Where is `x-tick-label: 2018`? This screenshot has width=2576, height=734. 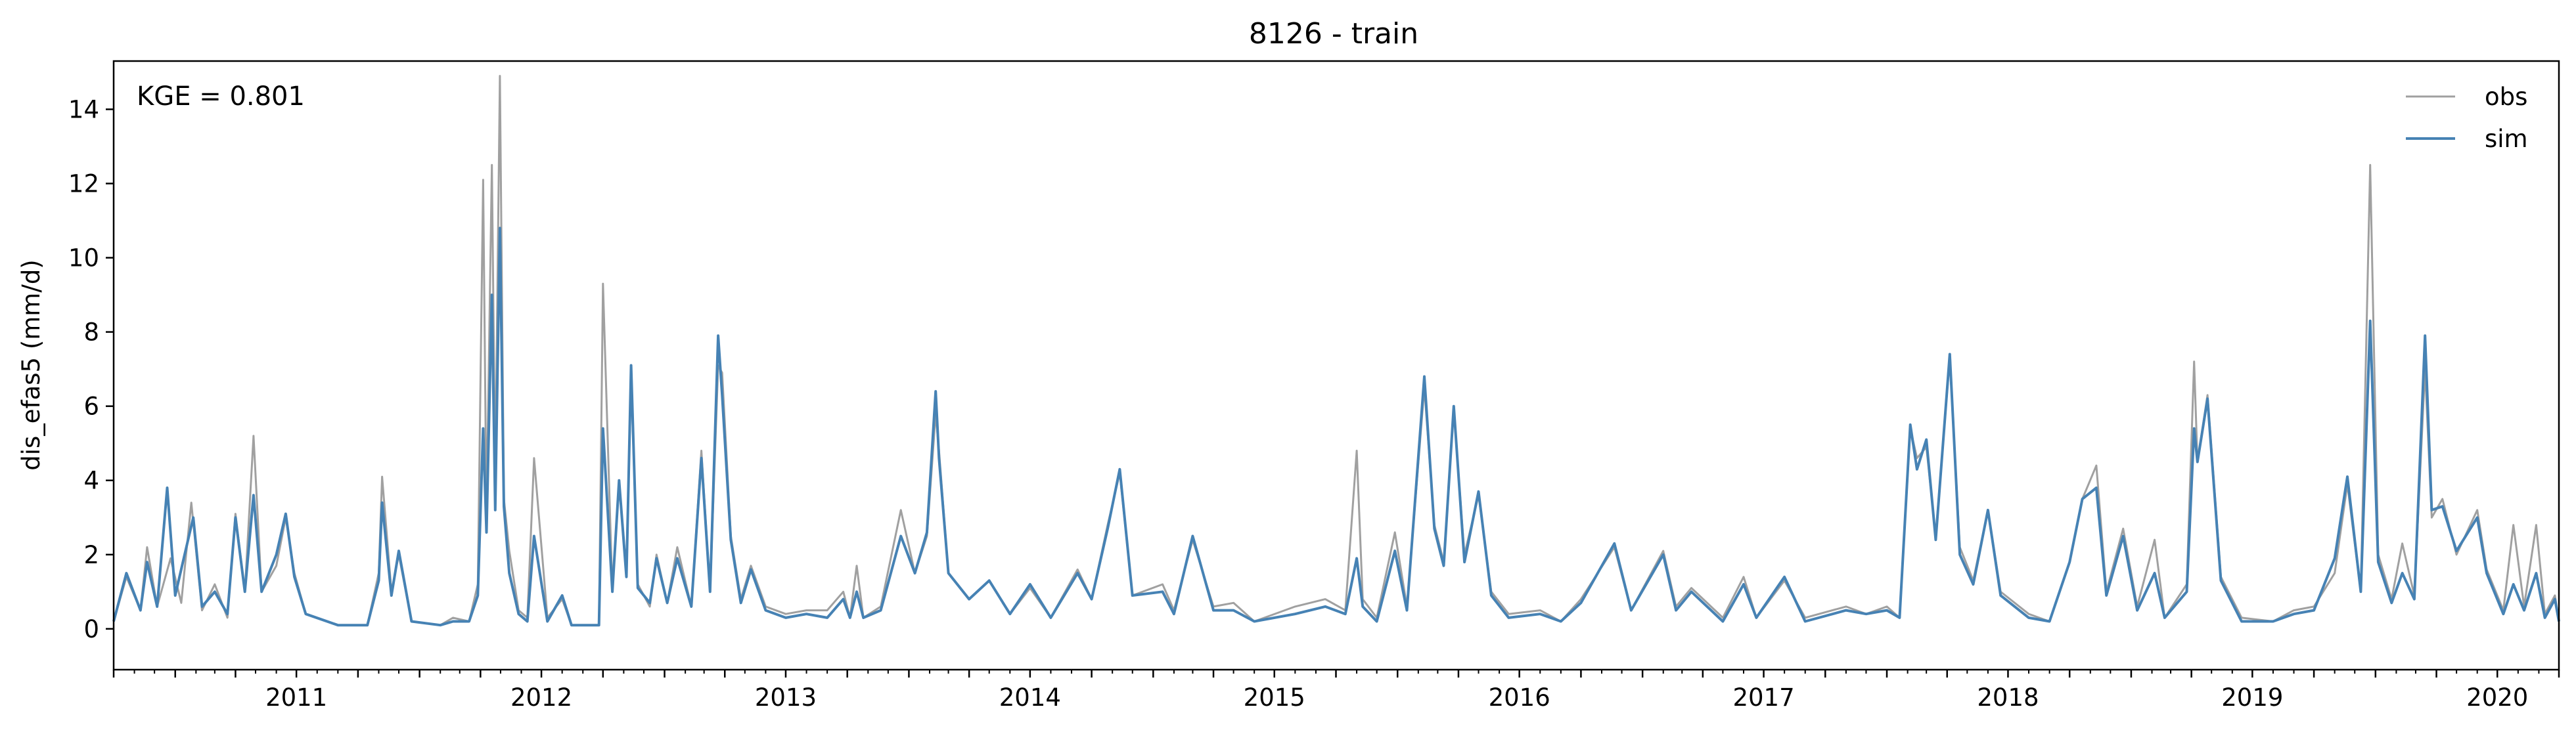
x-tick-label: 2018 is located at coordinates (2008, 697).